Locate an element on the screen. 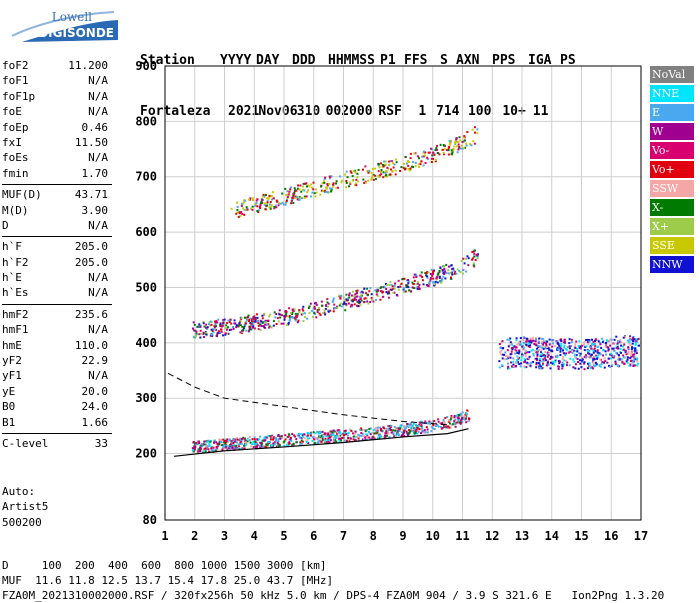 The height and width of the screenshot is (603, 700). legend-entry: E is located at coordinates (672, 112).